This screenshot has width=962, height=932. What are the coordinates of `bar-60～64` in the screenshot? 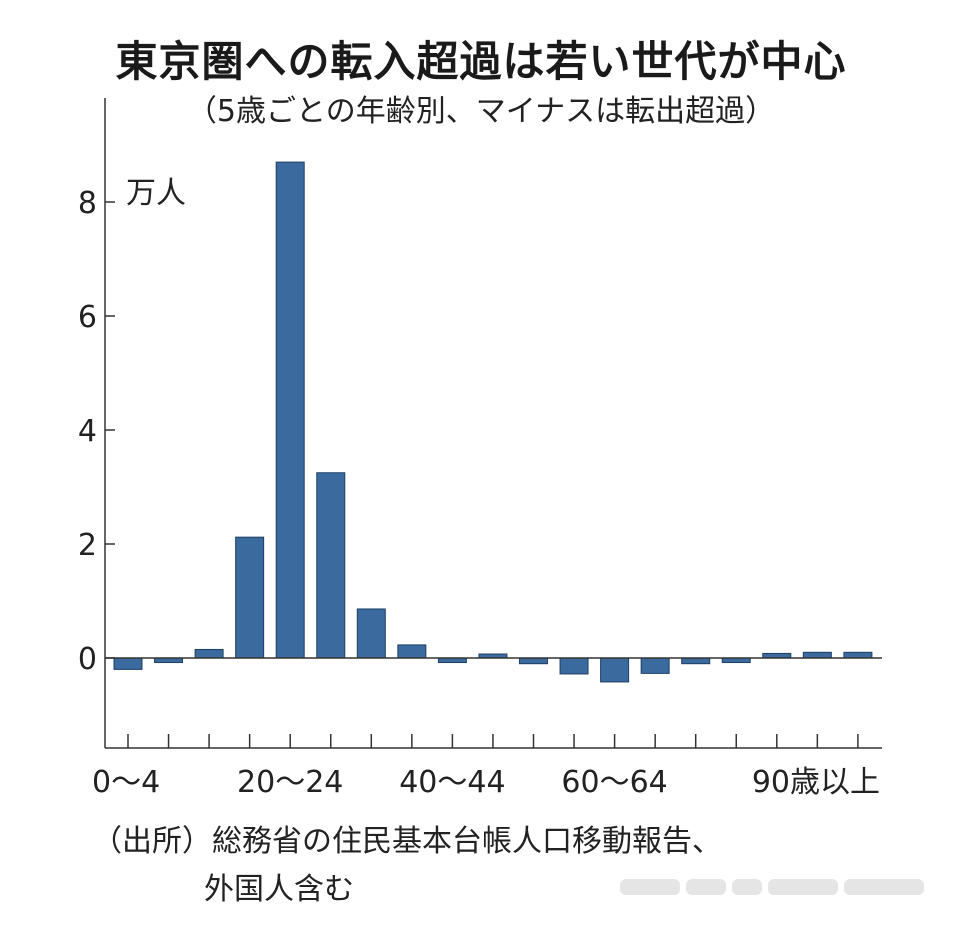 It's located at (615, 670).